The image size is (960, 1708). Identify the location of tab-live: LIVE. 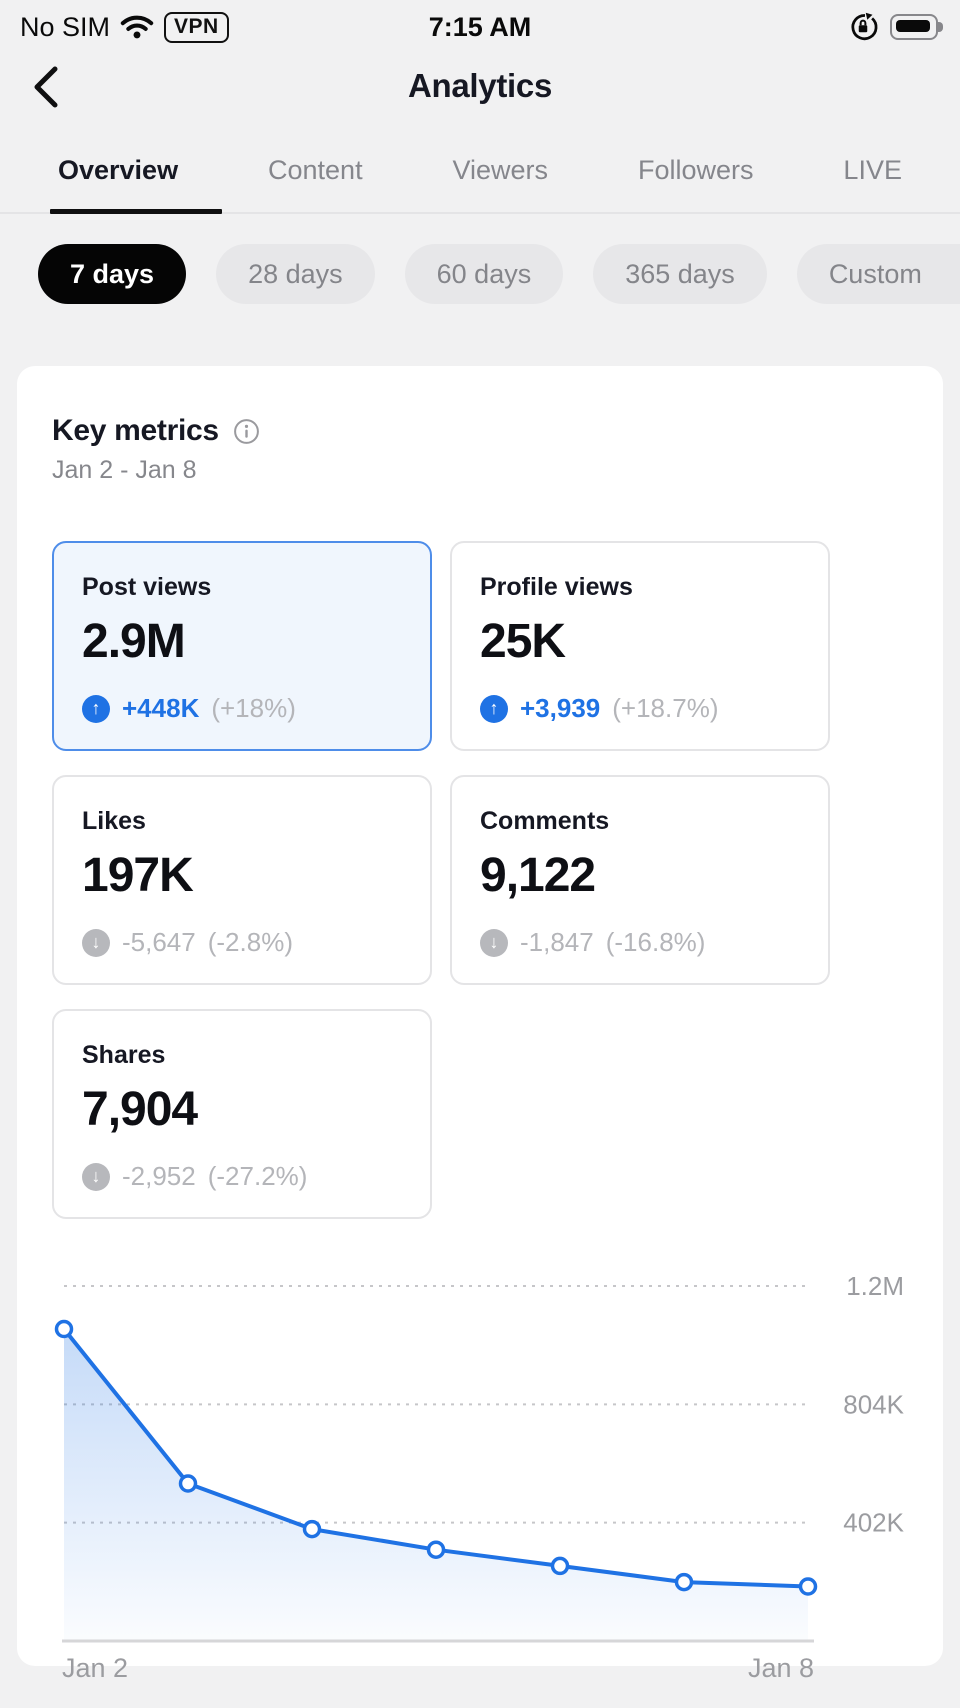
(872, 170).